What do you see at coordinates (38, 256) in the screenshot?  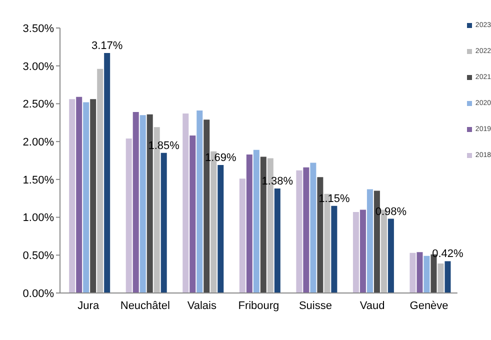 I see `y-tick-label: 0.50%` at bounding box center [38, 256].